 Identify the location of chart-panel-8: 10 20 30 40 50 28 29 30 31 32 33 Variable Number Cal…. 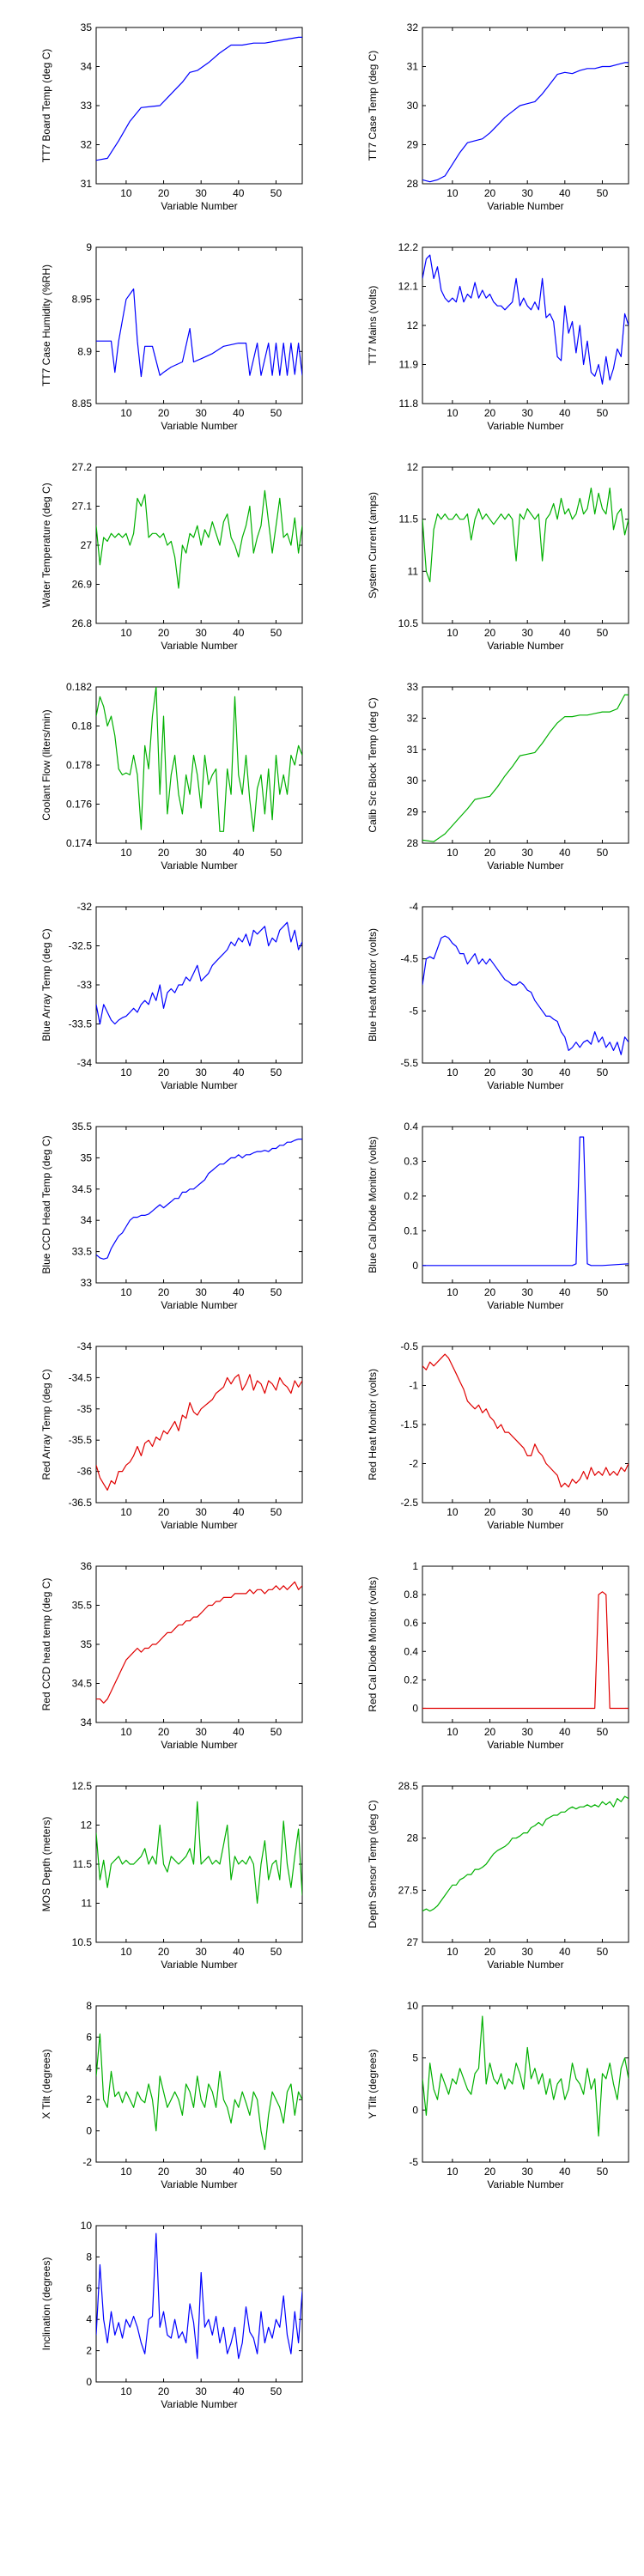
(498, 777).